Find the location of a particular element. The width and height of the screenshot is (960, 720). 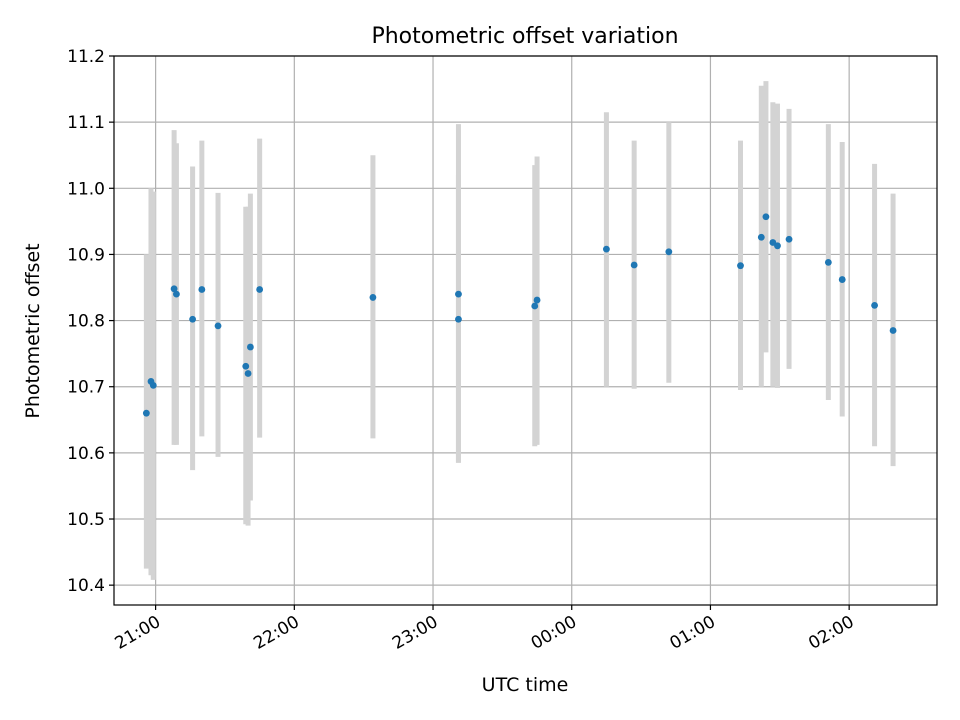

y-axis: 10.4 10.5 10.6 10.7 10.8 10.9 11.0 11.1 11.2 is located at coordinates (90, 321).